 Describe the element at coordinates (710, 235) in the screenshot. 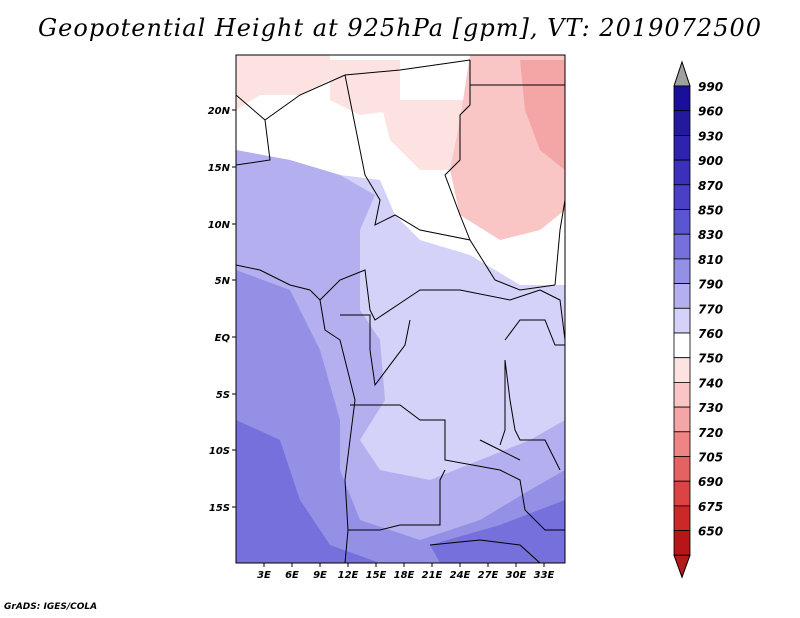

I see `colorbar-label: 830` at that location.